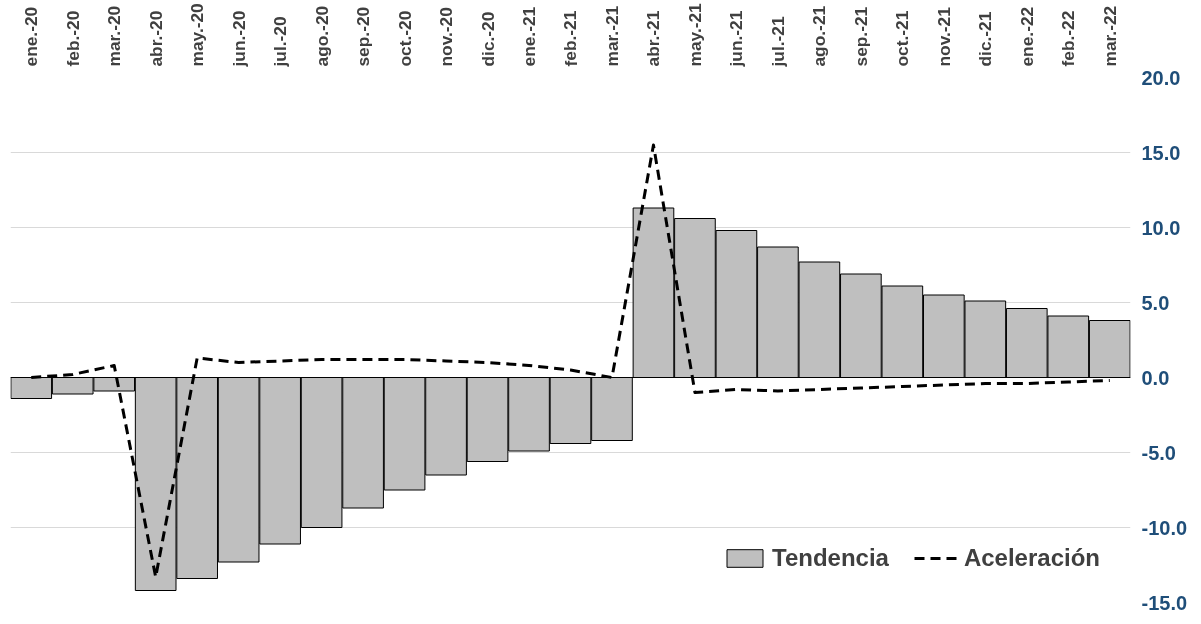 This screenshot has width=1201, height=624. Describe the element at coordinates (197, 35) in the screenshot. I see `x-tick-label: may.-20` at that location.